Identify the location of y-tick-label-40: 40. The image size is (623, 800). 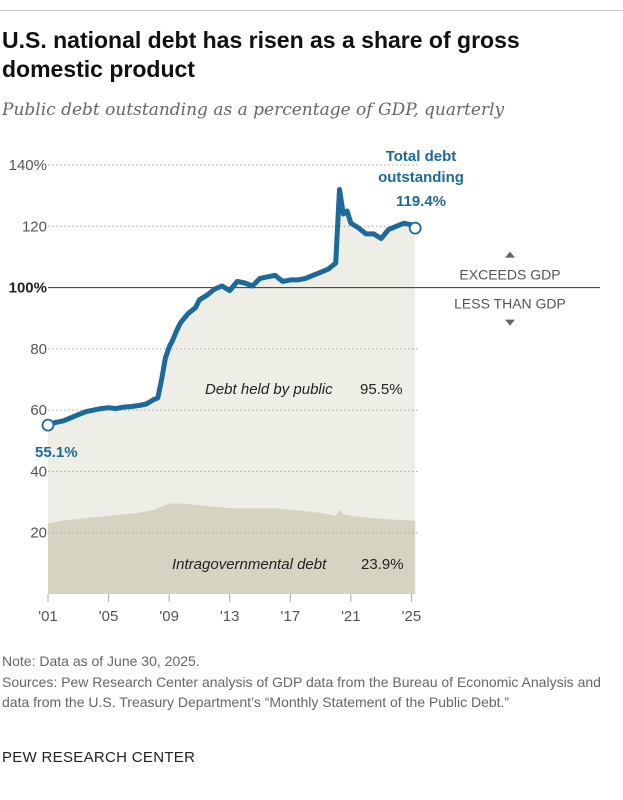
(38, 471).